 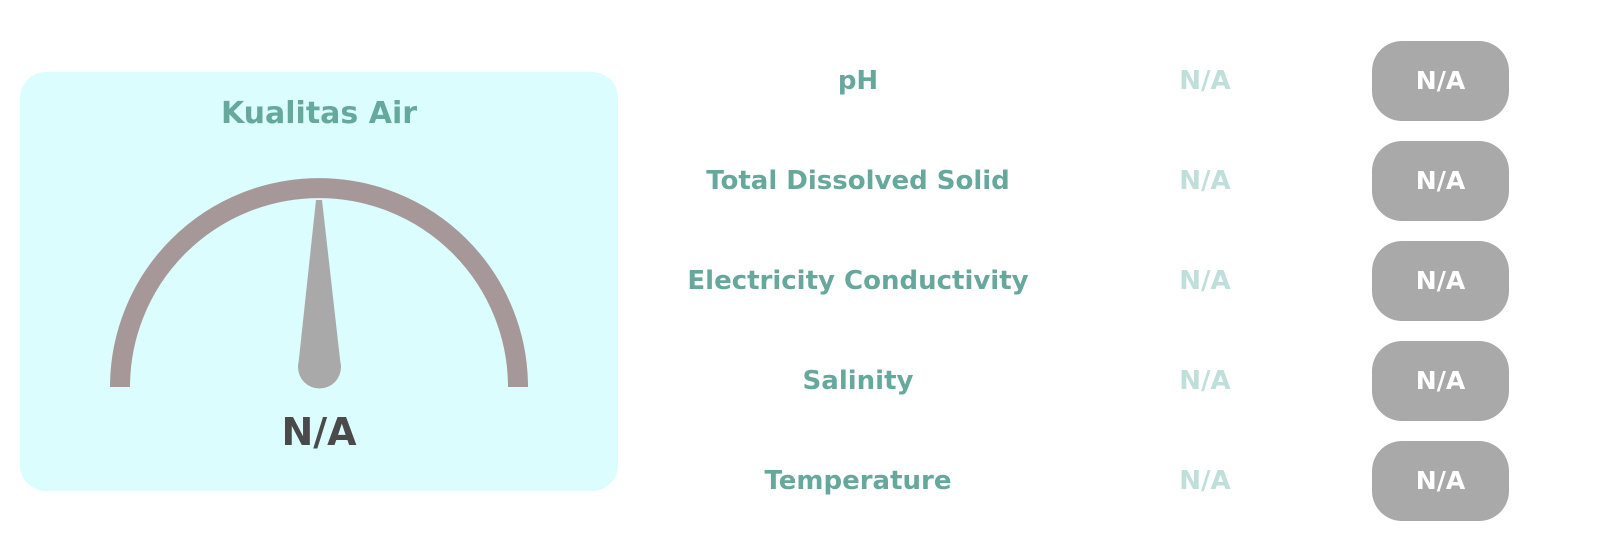 What do you see at coordinates (319, 113) in the screenshot?
I see `gauge-title: Kualitas Air` at bounding box center [319, 113].